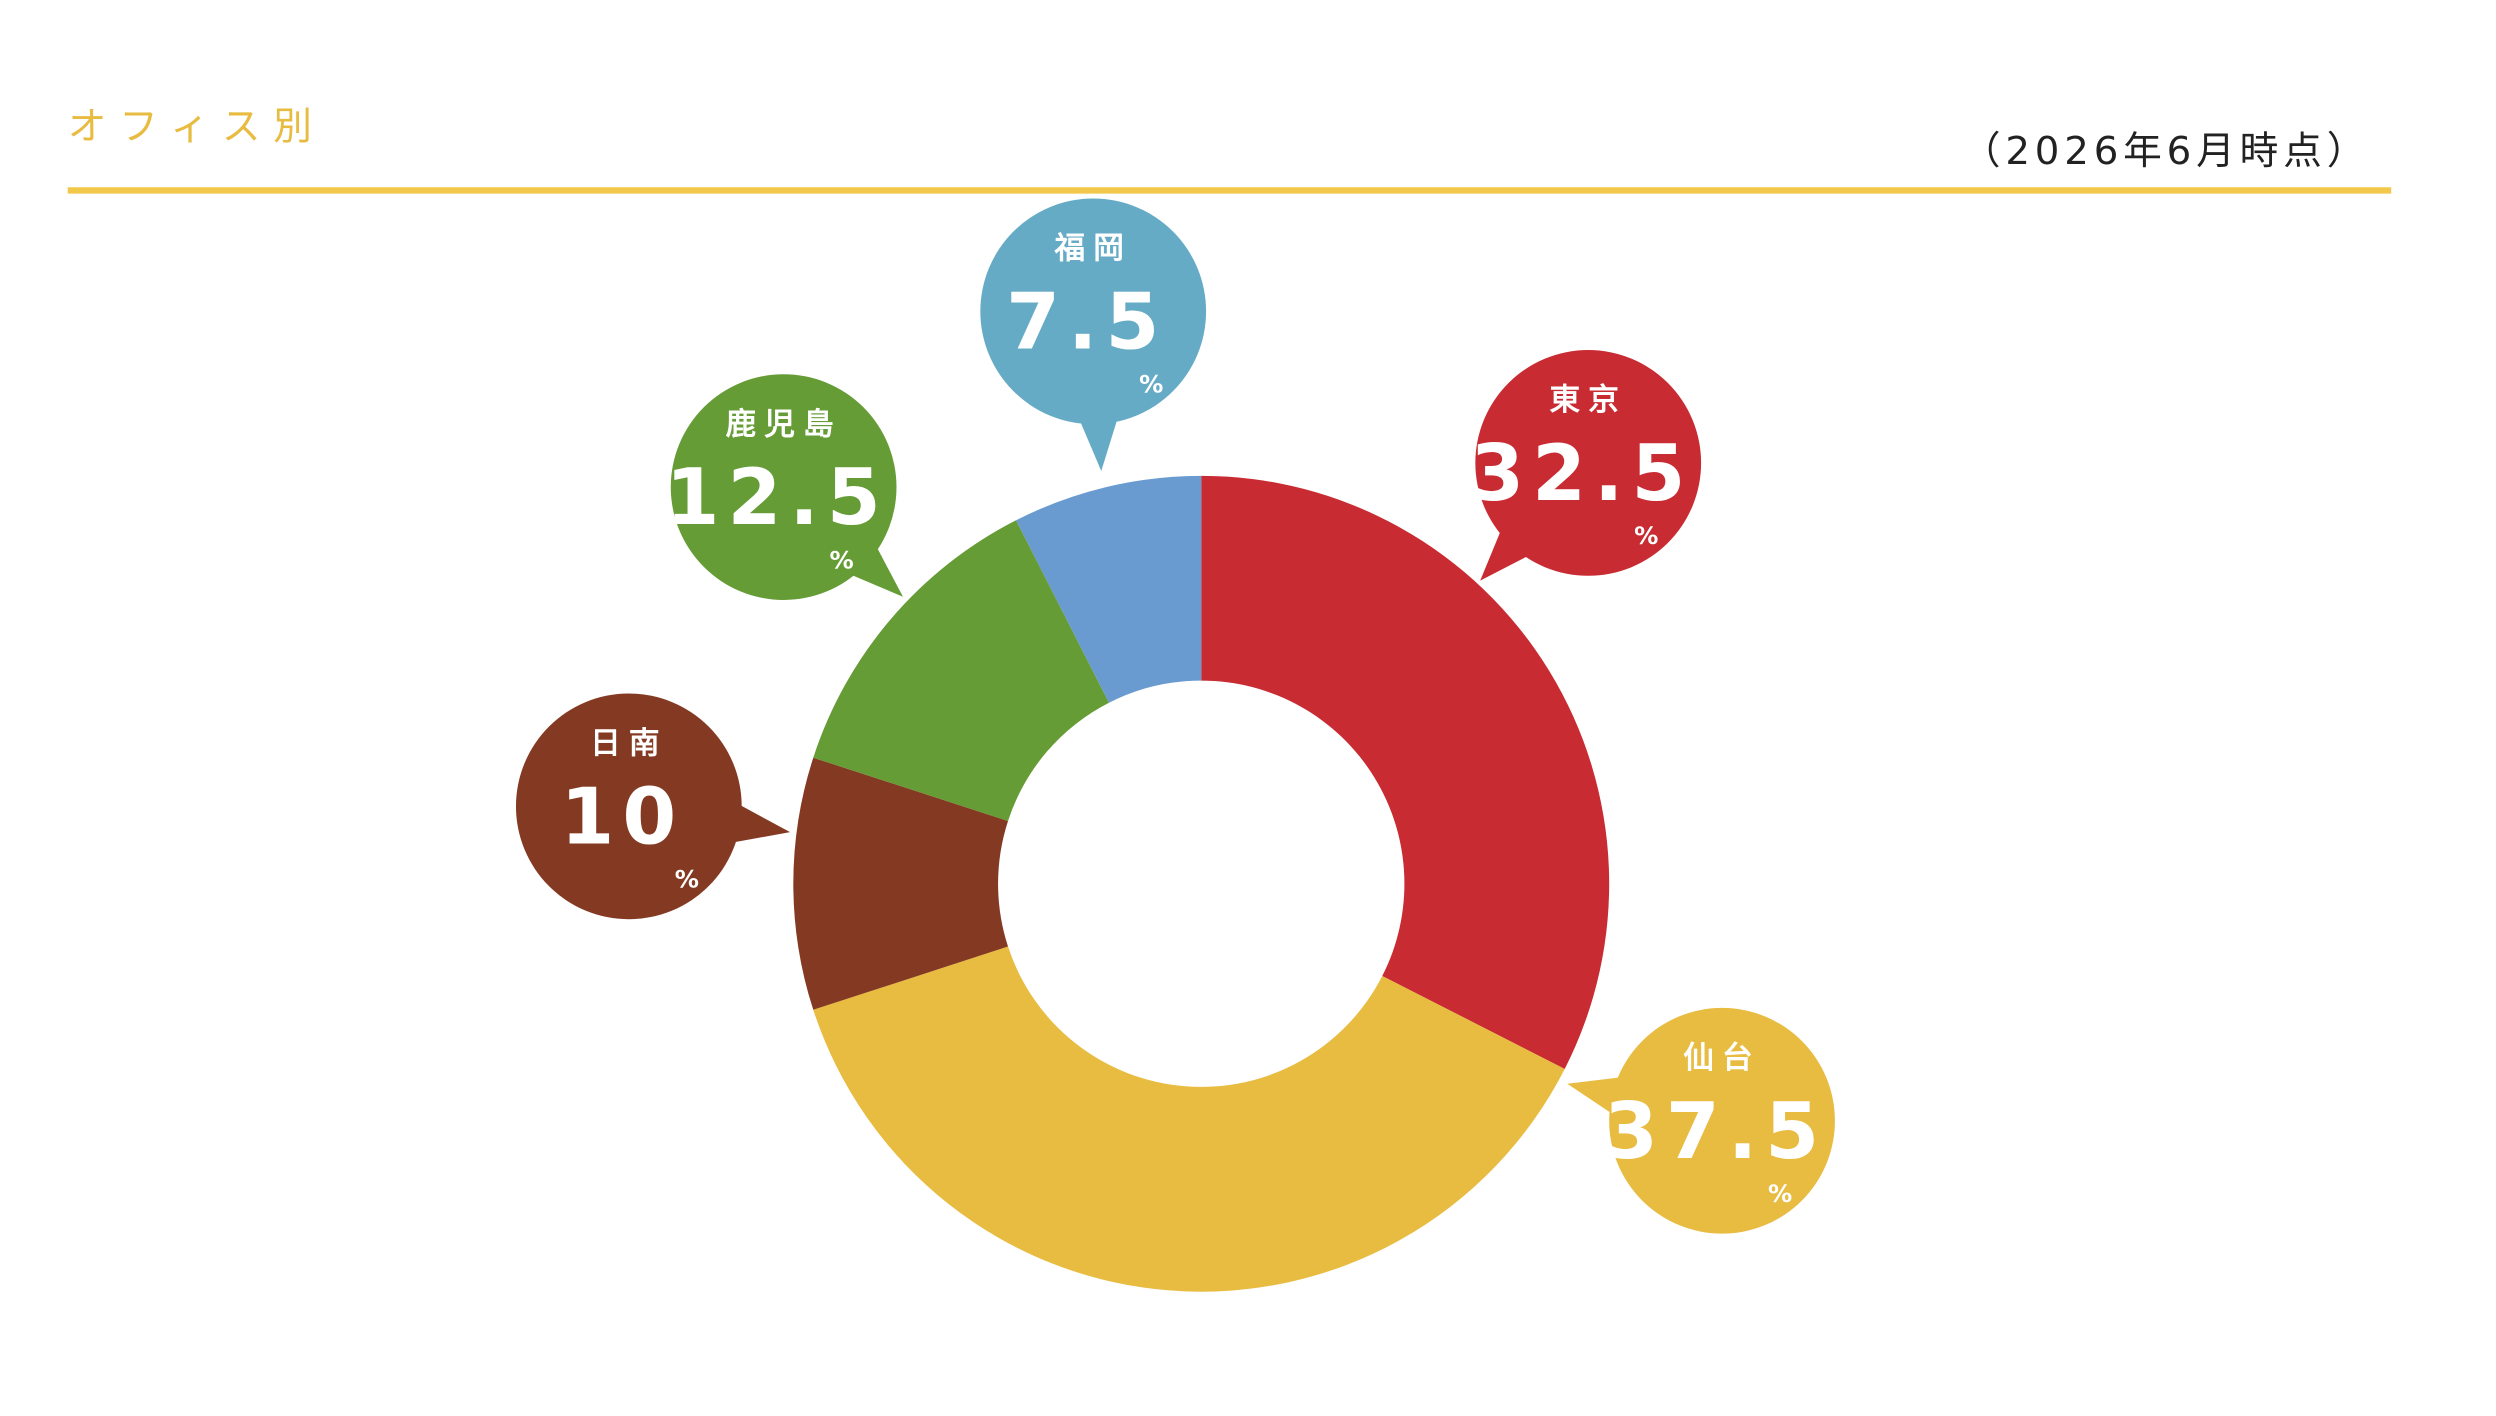  Describe the element at coordinates (1715, 1132) in the screenshot. I see `value-label: 37.5` at that location.